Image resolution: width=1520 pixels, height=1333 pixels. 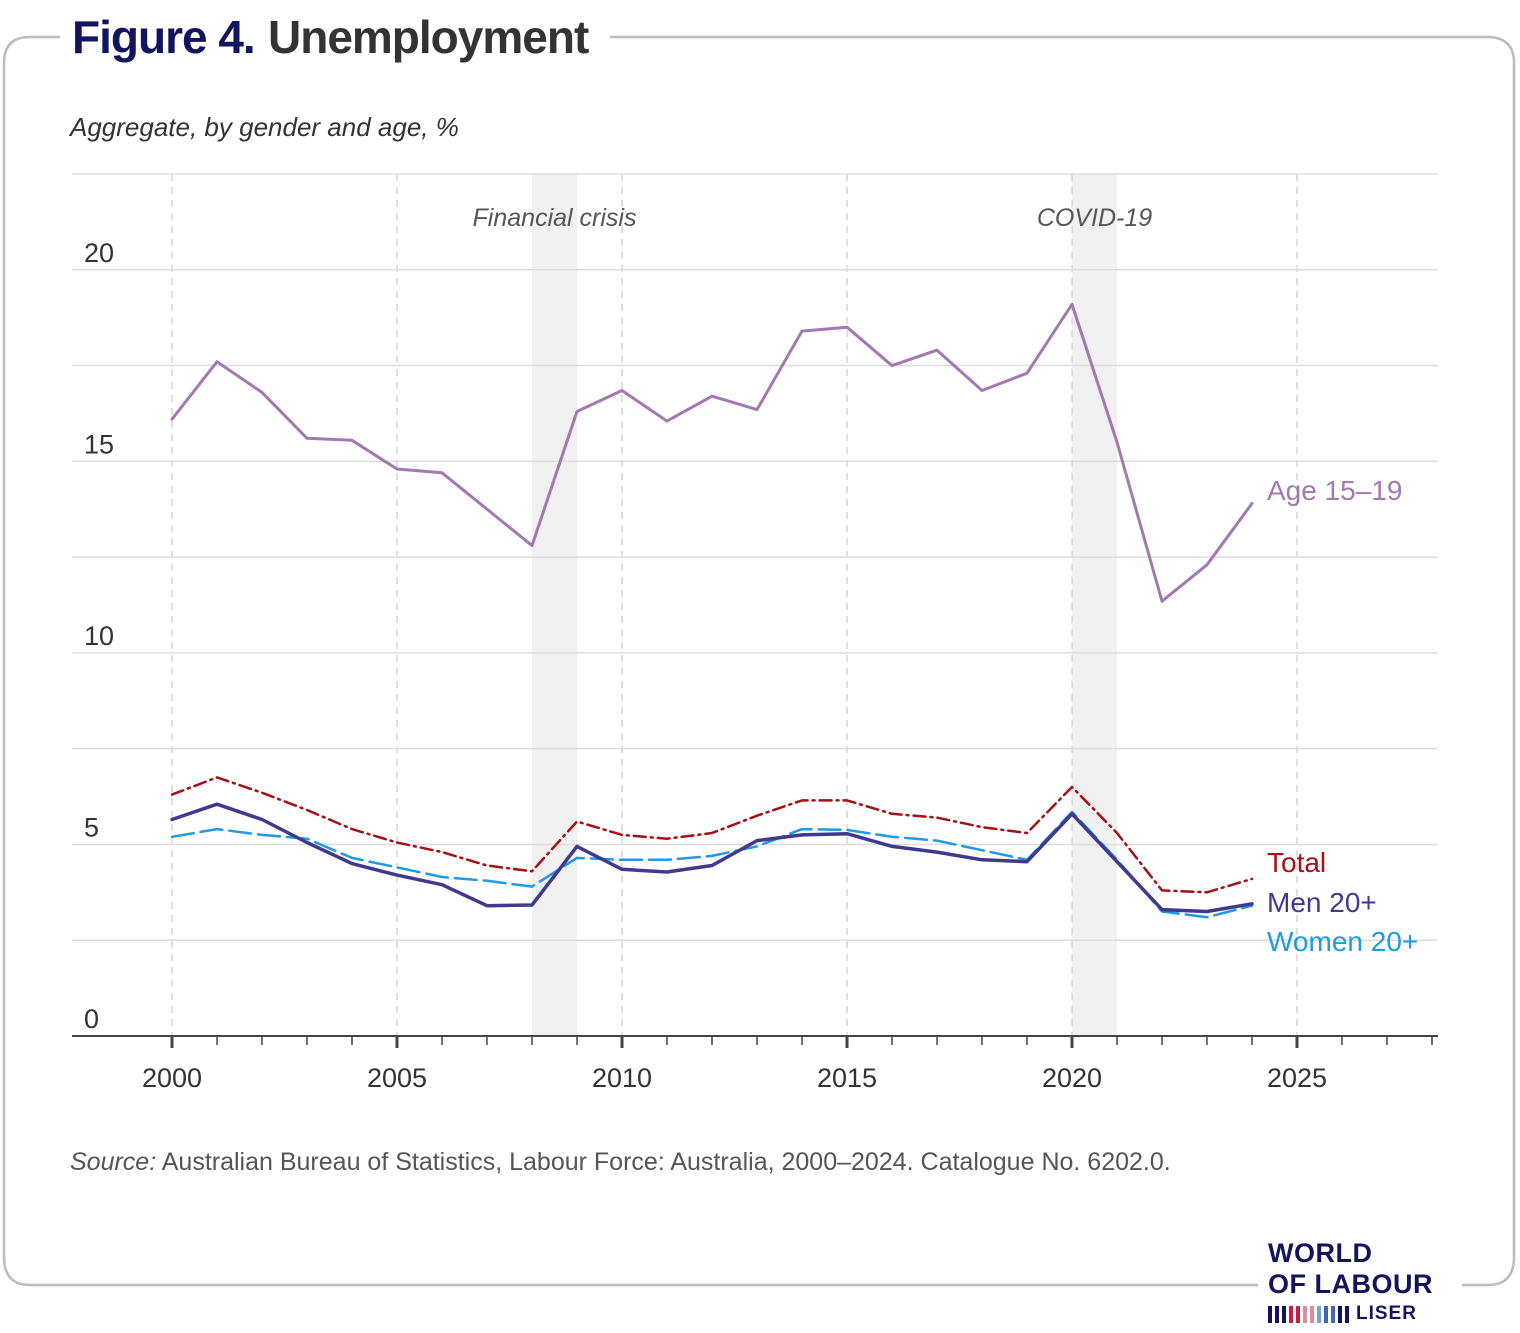 What do you see at coordinates (734, 1078) in the screenshot?
I see `x-tick-labels: 2000 2005 2010 2015 2020 2025` at bounding box center [734, 1078].